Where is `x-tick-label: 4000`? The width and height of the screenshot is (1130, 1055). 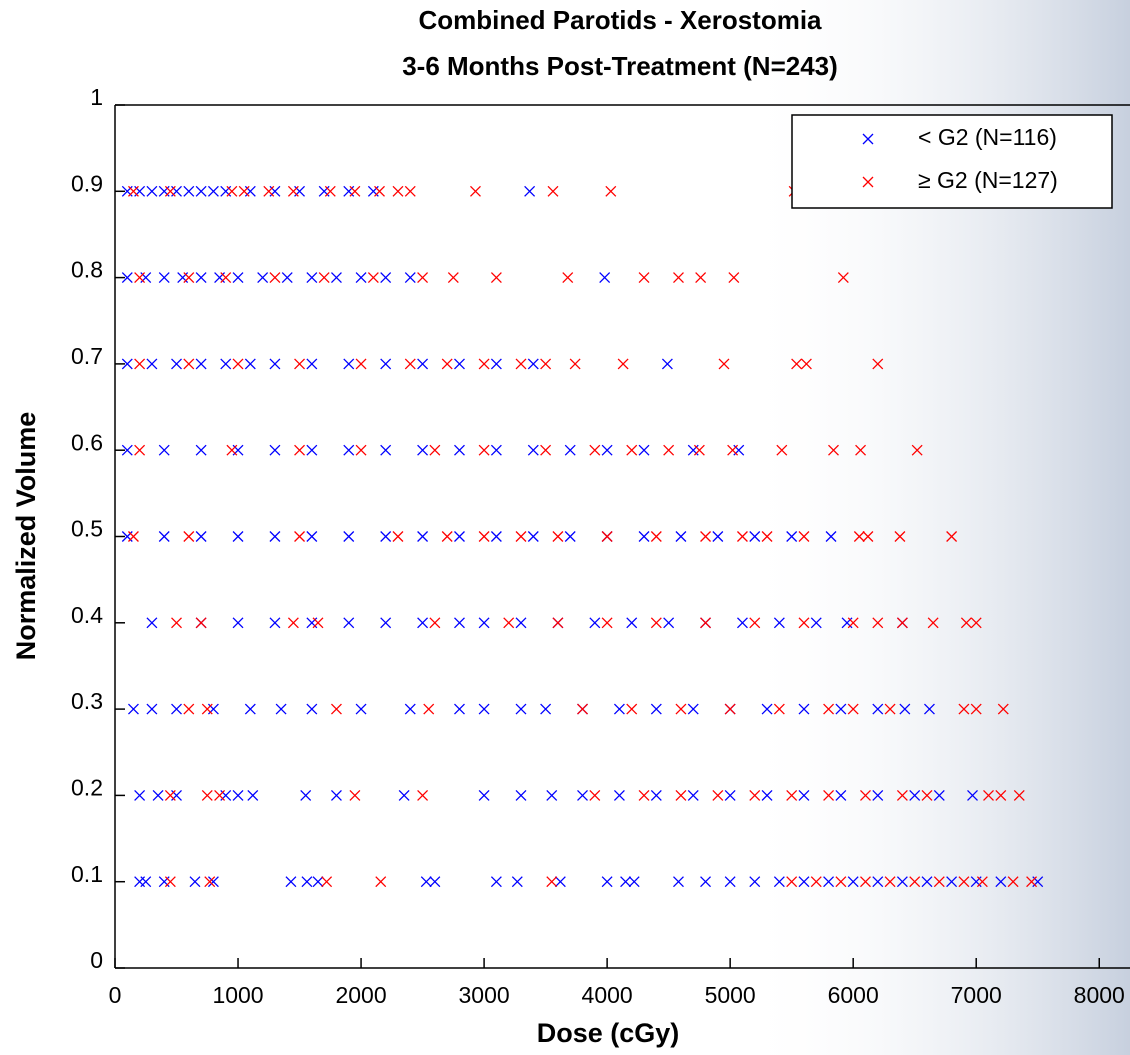
x-tick-label: 4000 is located at coordinates (607, 995).